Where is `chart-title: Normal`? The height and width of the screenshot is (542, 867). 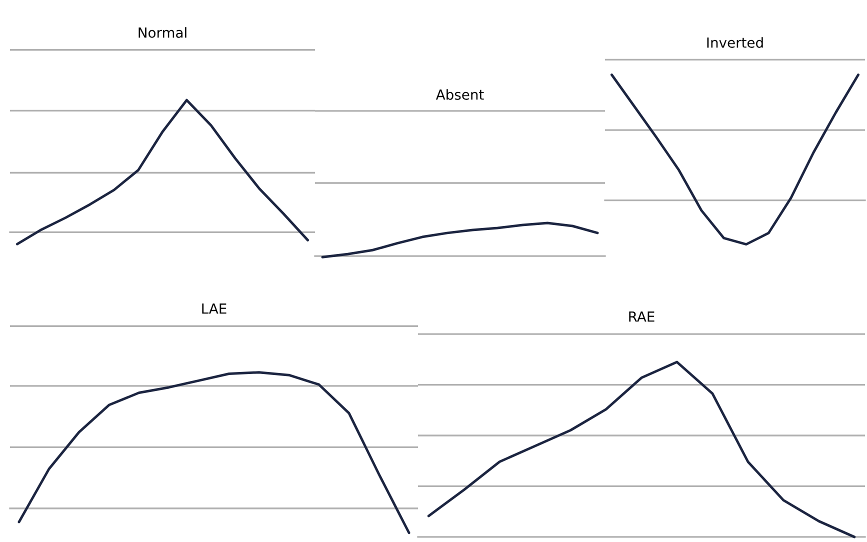
chart-title: Normal is located at coordinates (162, 32).